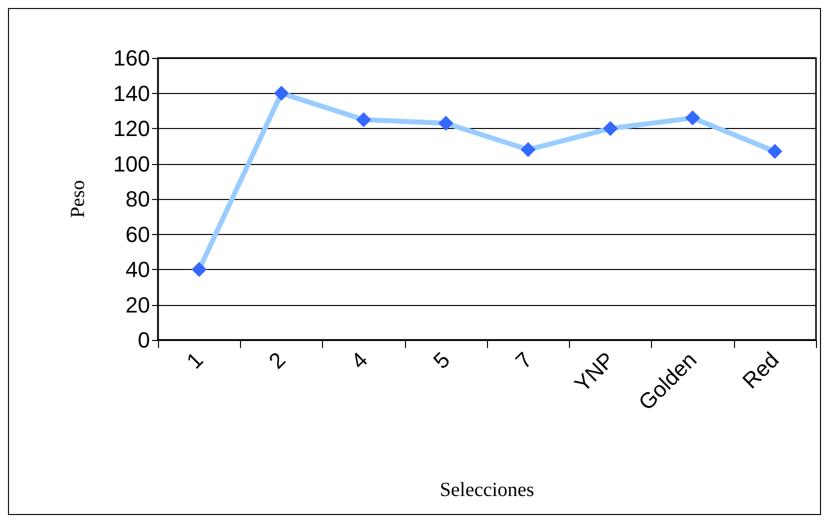 The image size is (830, 525). What do you see at coordinates (595, 372) in the screenshot?
I see `x-tick-label: YNP` at bounding box center [595, 372].